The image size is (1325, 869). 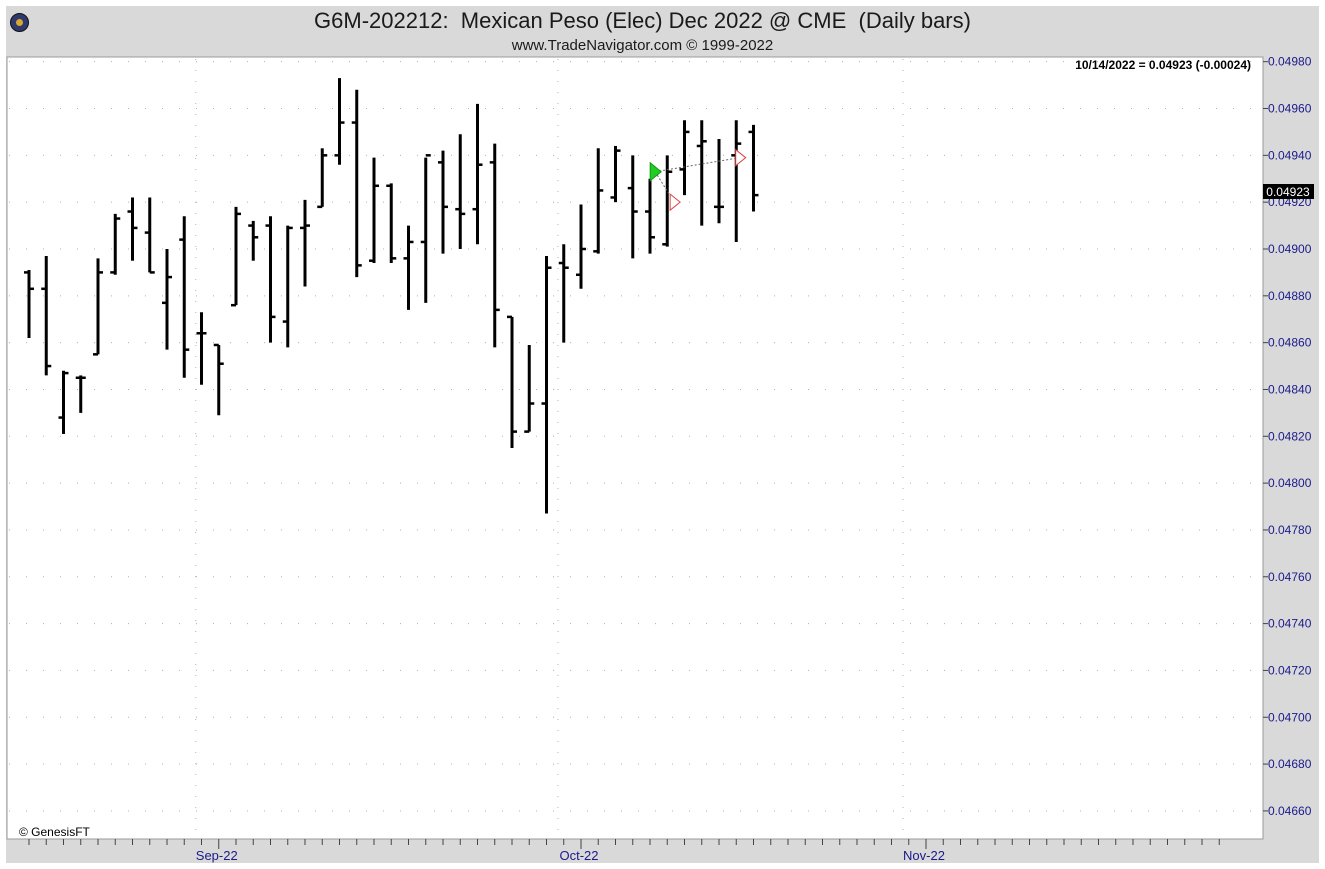 What do you see at coordinates (624, 851) in the screenshot?
I see `x-axis: Sep-22 Oct-22 Nov-22` at bounding box center [624, 851].